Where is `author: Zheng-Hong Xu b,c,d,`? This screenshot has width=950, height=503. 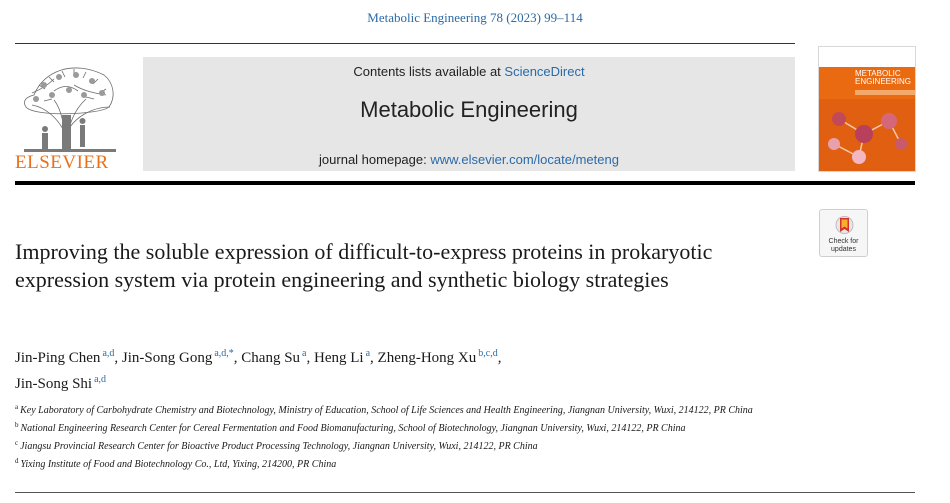 author: Zheng-Hong Xu b,c,d, is located at coordinates (439, 357).